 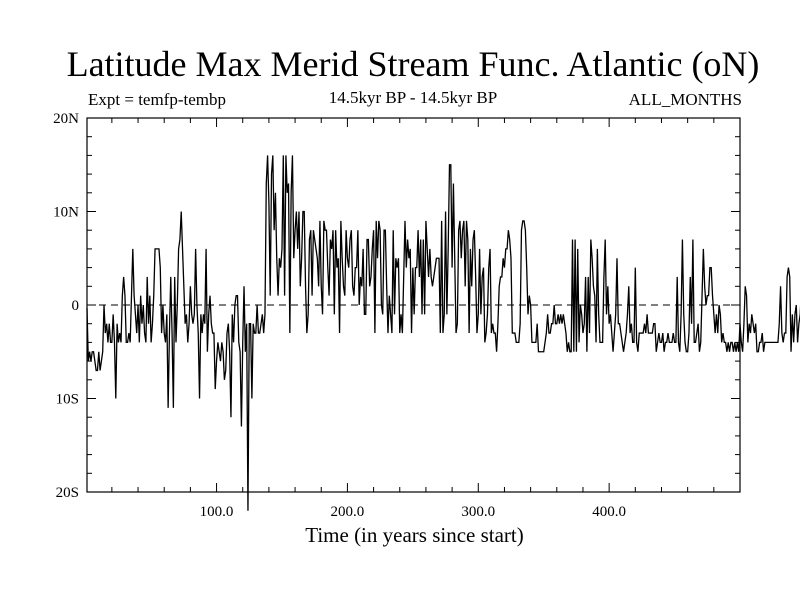 I want to click on x-tick-label: 200.0, so click(x=348, y=512).